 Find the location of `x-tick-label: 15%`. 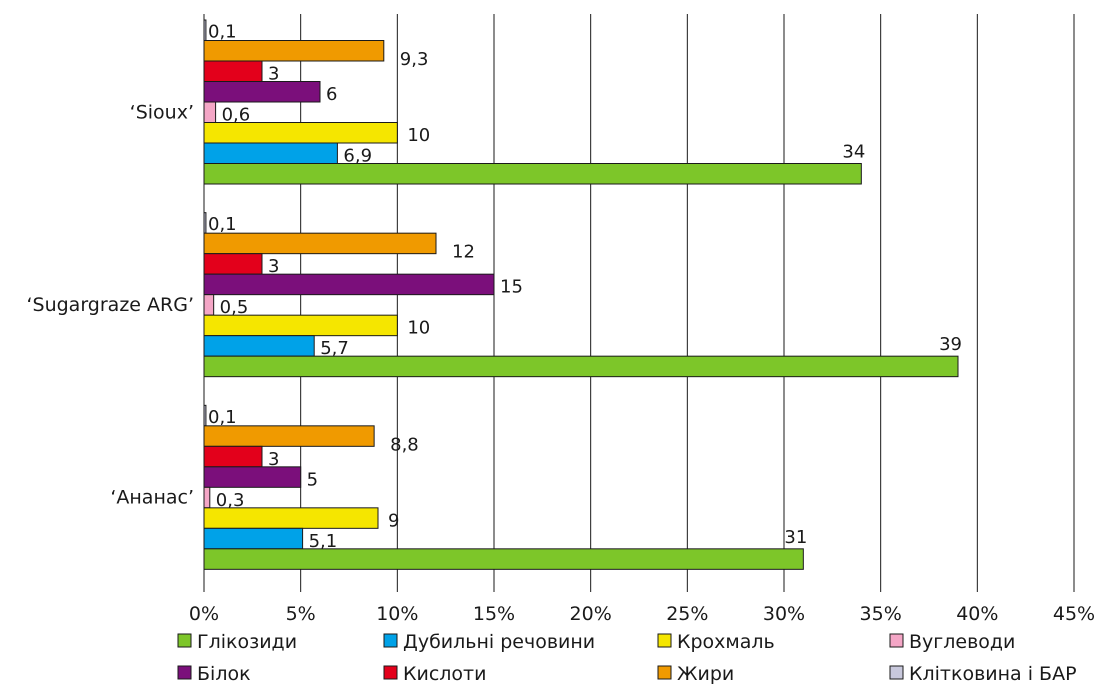

x-tick-label: 15% is located at coordinates (494, 614).